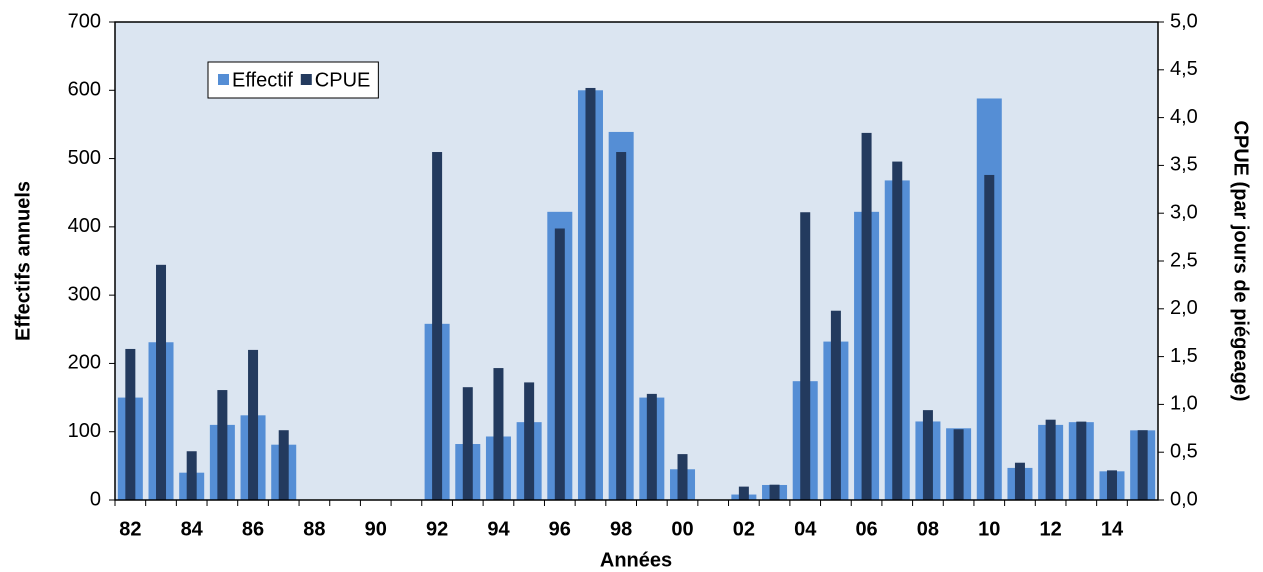  Describe the element at coordinates (84, 363) in the screenshot. I see `y-tick-label: 200` at that location.